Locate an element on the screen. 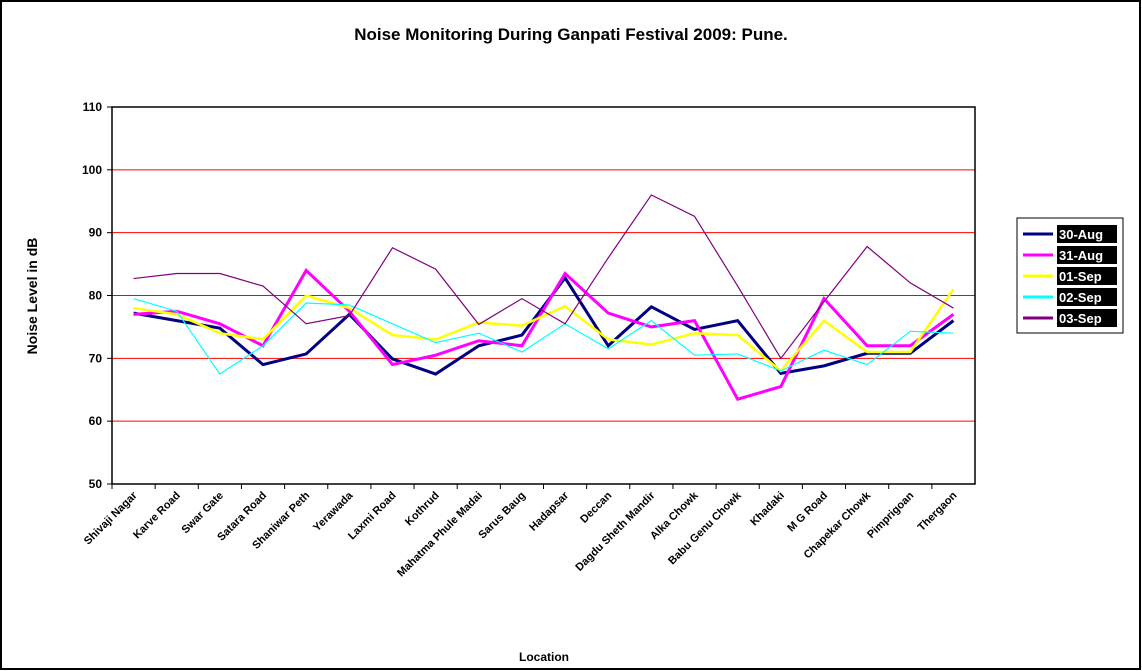 Image resolution: width=1142 pixels, height=671 pixels. y-tick-label: 70 is located at coordinates (96, 358).